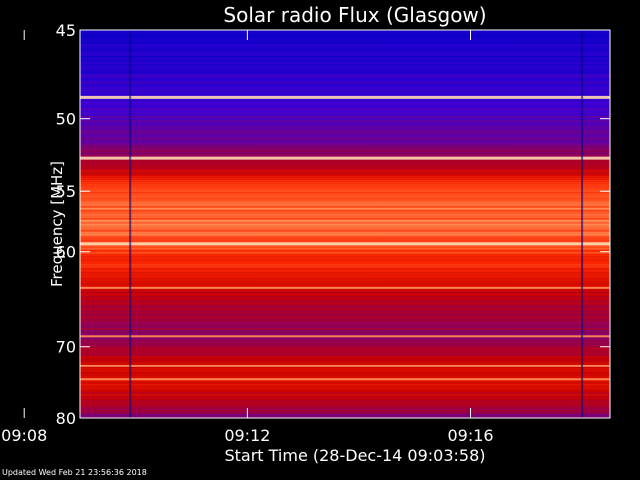 This screenshot has width=640, height=480. What do you see at coordinates (247, 435) in the screenshot?
I see `x-tick-label: 09:12` at bounding box center [247, 435].